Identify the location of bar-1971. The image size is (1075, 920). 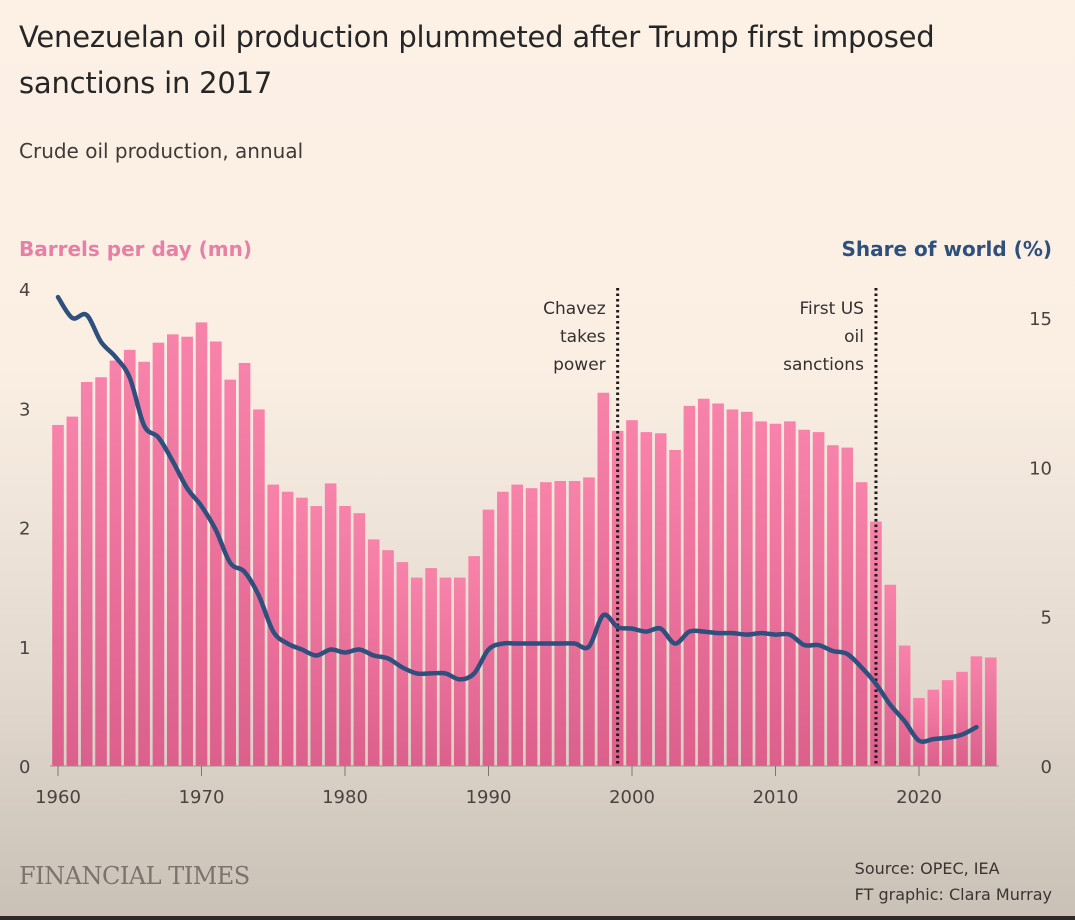
(216, 553).